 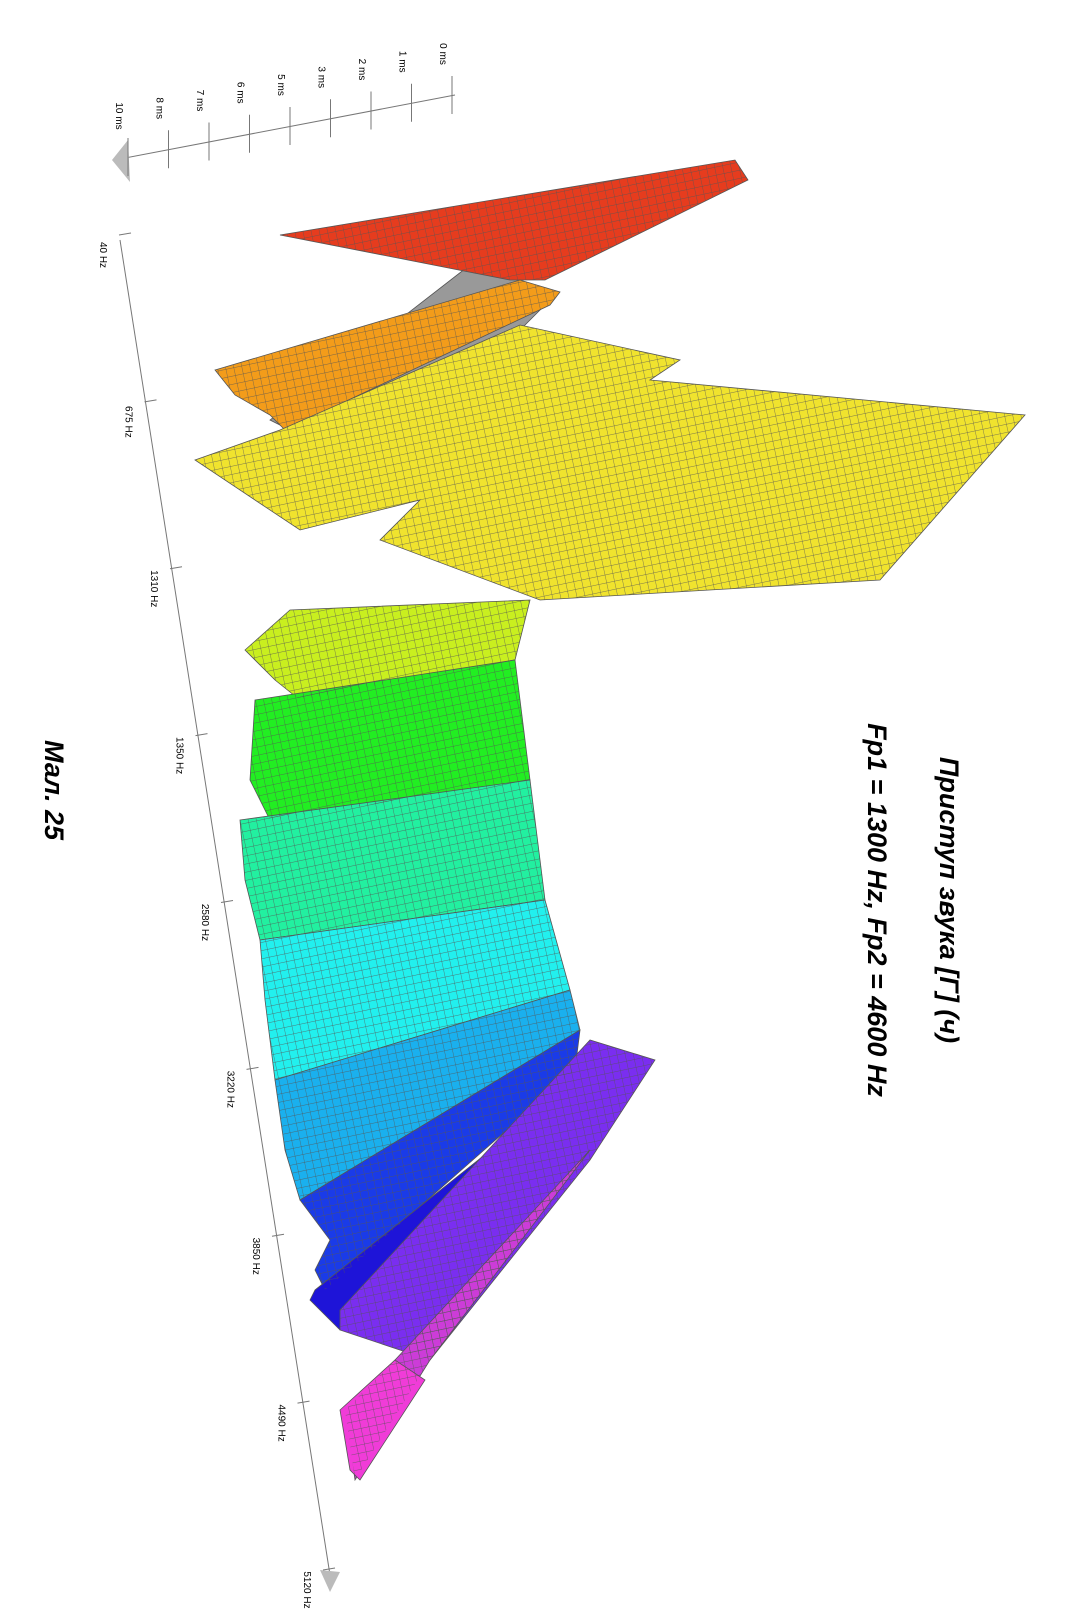 I want to click on tick-label: 1350 Hz, so click(x=179, y=755).